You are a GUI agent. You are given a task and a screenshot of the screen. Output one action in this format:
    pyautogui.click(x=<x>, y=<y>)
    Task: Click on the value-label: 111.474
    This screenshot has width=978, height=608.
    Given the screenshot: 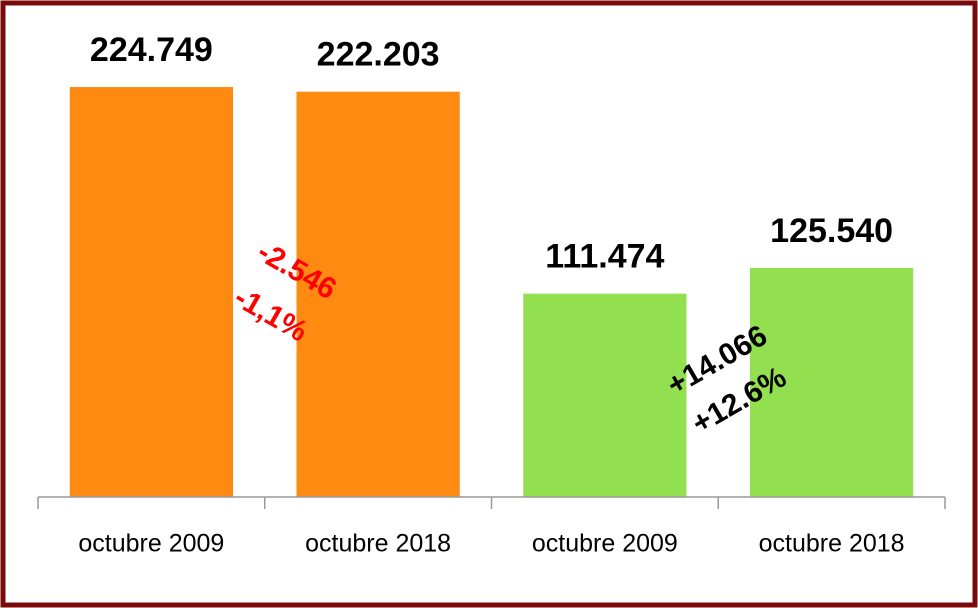 What is the action you would take?
    pyautogui.click(x=604, y=257)
    